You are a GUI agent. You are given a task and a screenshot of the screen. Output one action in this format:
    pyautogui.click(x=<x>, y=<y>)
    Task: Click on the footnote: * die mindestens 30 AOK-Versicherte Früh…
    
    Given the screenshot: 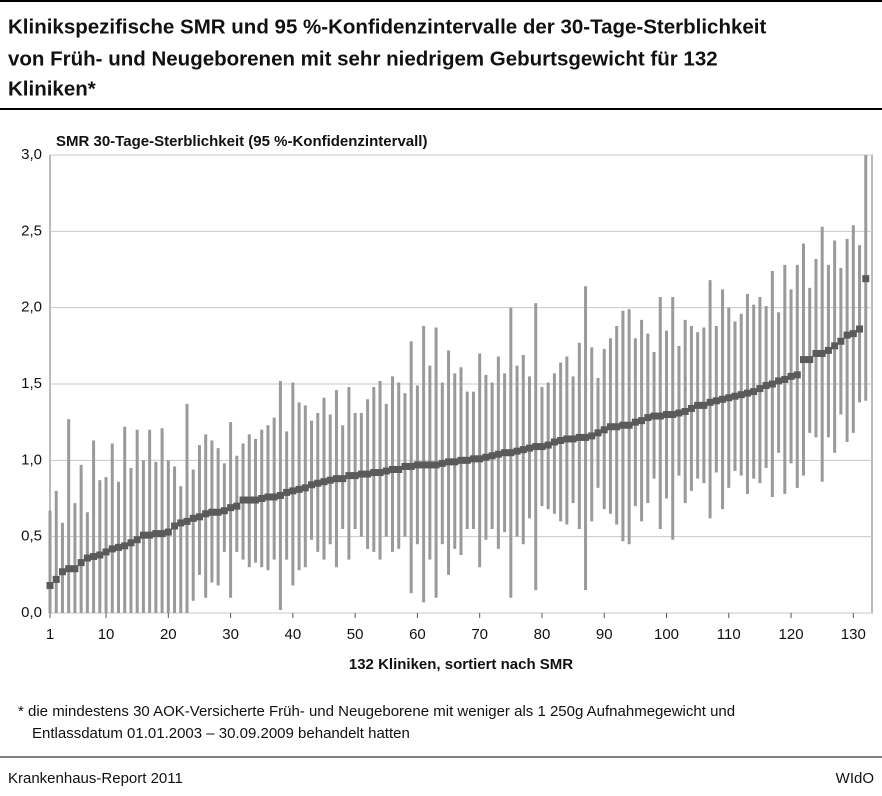 What is the action you would take?
    pyautogui.click(x=376, y=711)
    